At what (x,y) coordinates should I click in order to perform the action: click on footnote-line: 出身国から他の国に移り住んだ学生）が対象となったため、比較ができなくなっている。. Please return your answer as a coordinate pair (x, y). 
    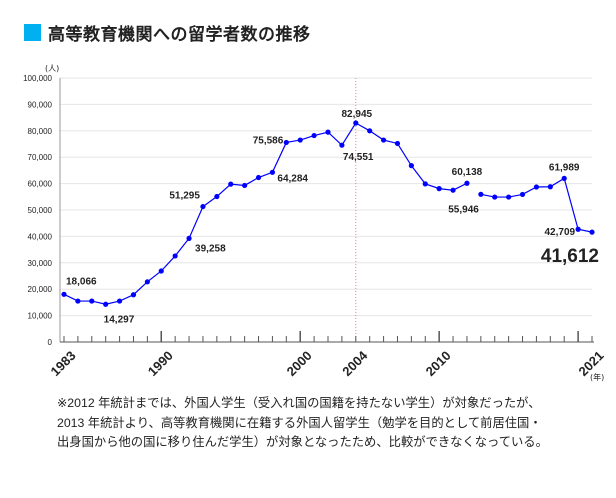
    Looking at the image, I should click on (302, 442).